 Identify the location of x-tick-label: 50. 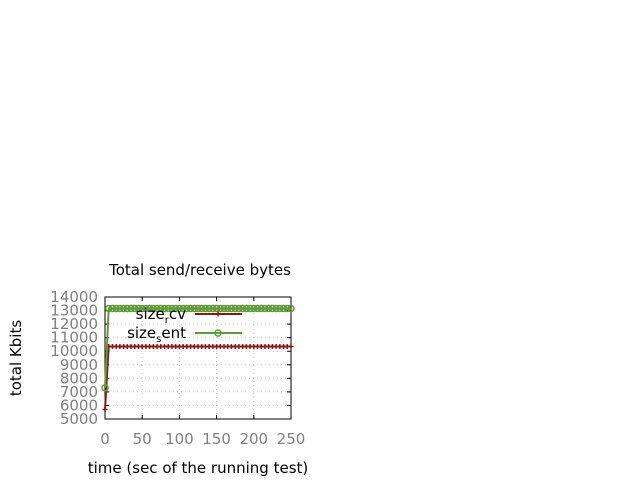
(142, 439).